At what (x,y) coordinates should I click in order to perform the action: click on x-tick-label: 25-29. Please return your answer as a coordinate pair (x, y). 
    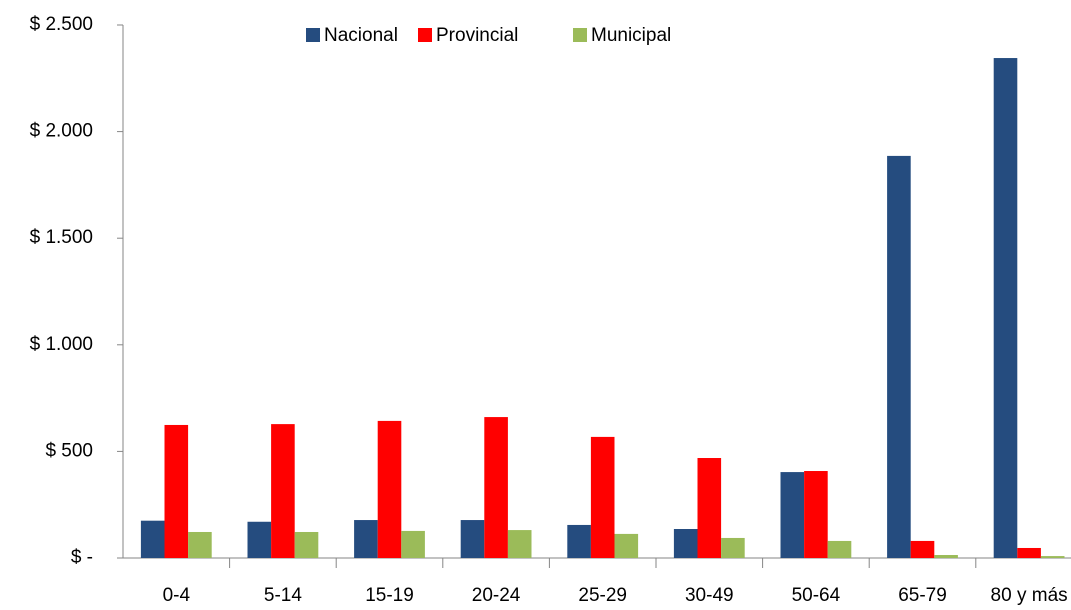
    Looking at the image, I should click on (602, 595).